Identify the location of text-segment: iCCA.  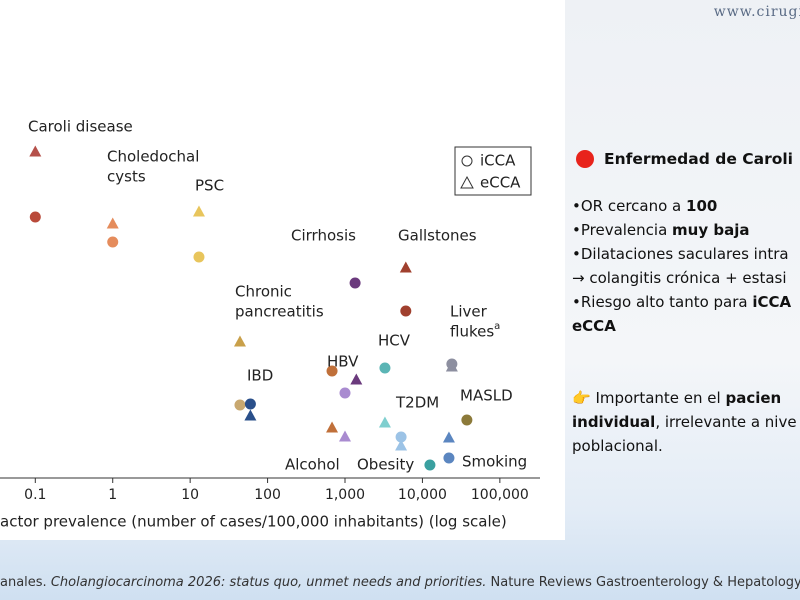
(772, 302).